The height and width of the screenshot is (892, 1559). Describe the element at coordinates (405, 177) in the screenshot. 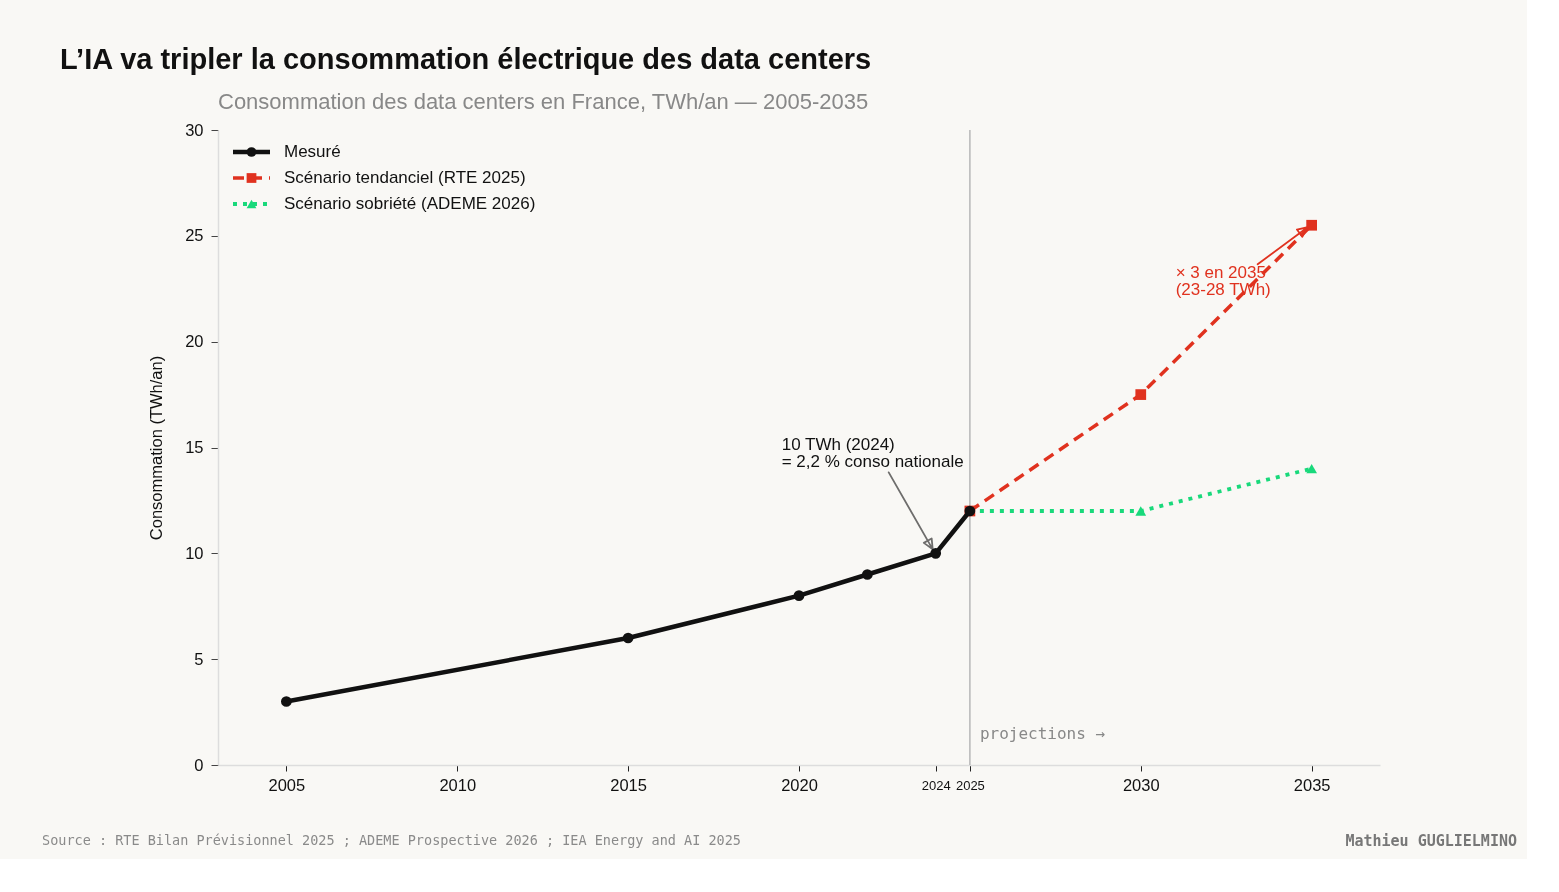

I see `legend-label: Scénario tendanciel (RTE 2025)` at that location.